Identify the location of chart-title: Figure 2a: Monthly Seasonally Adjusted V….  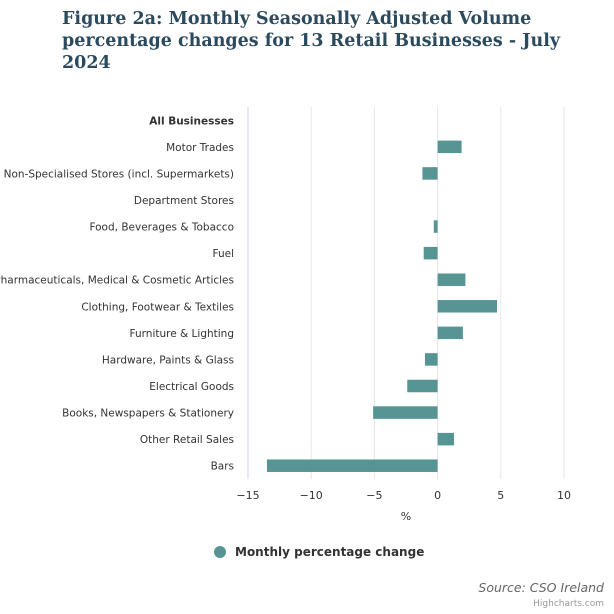
(311, 41).